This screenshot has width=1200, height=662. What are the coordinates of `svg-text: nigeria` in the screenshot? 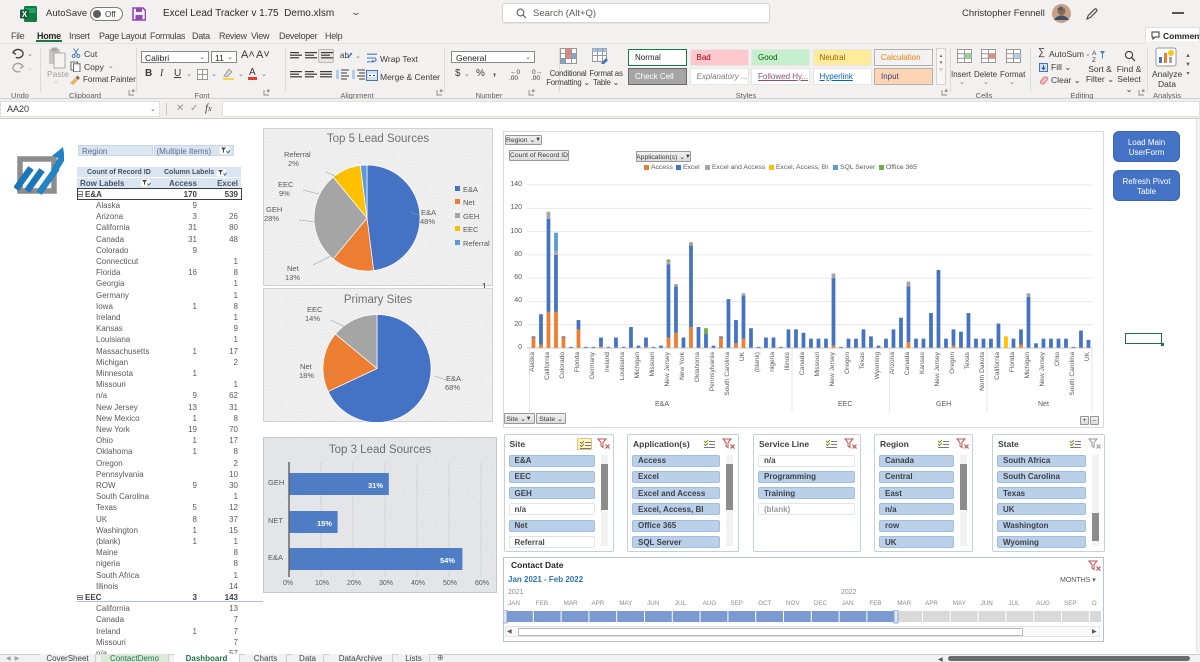 It's located at (772, 362).